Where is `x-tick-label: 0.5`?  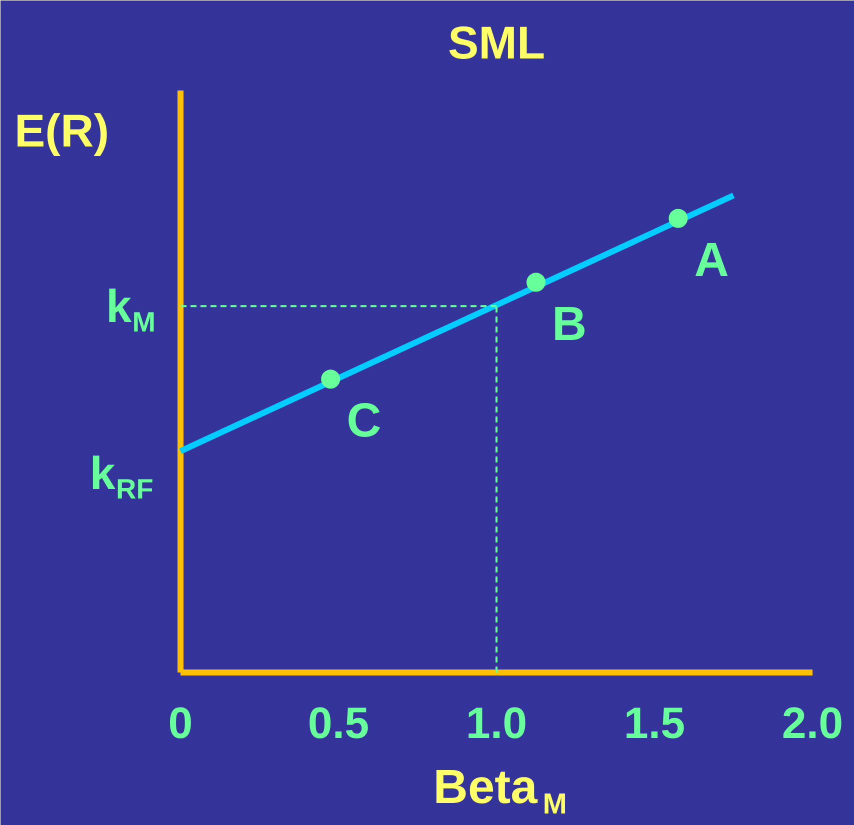
x-tick-label: 0.5 is located at coordinates (339, 723).